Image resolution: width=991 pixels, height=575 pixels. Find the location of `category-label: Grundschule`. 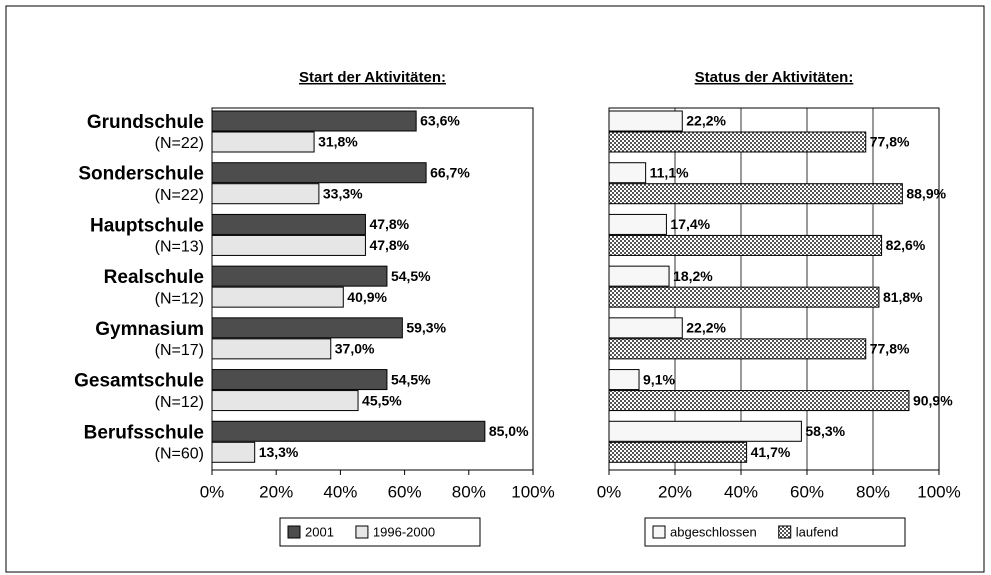

category-label: Grundschule is located at coordinates (145, 122).